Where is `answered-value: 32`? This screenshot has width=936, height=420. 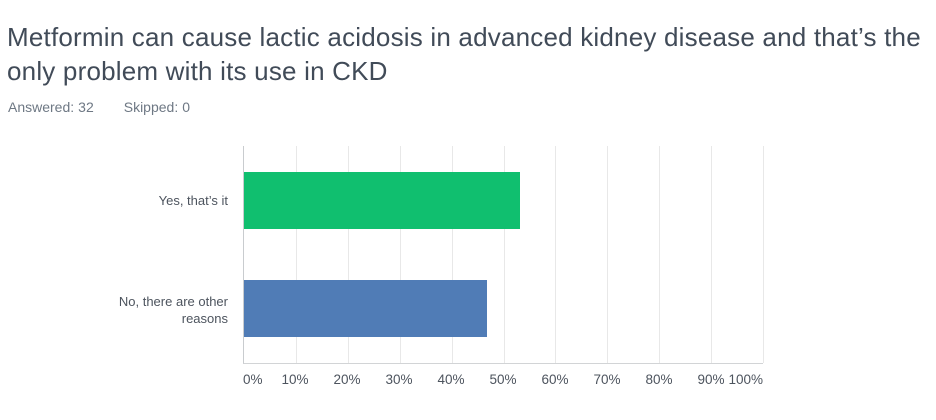 answered-value: 32 is located at coordinates (86, 107).